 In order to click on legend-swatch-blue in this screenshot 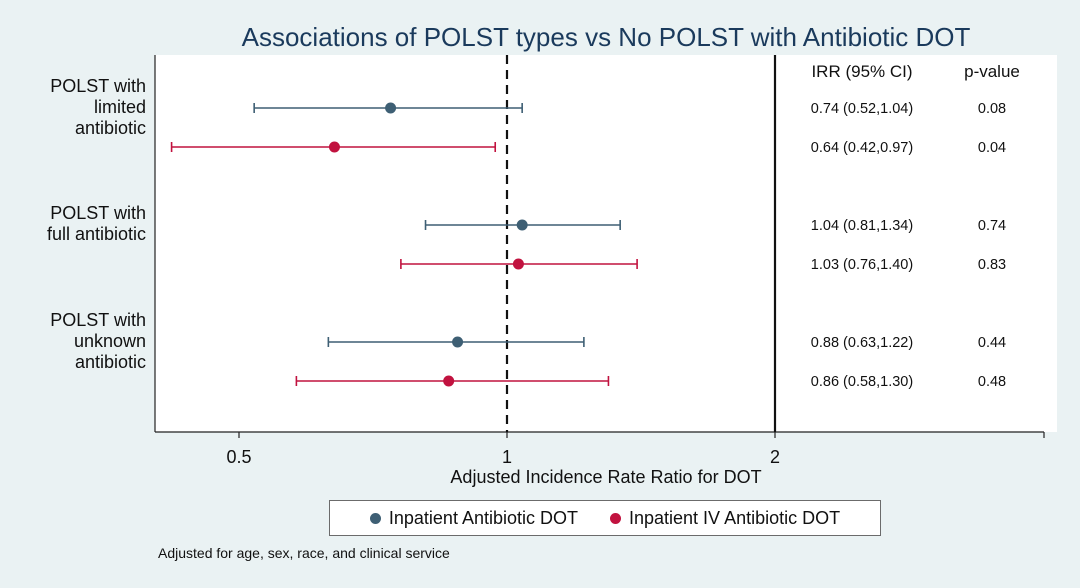, I will do `click(375, 518)`.